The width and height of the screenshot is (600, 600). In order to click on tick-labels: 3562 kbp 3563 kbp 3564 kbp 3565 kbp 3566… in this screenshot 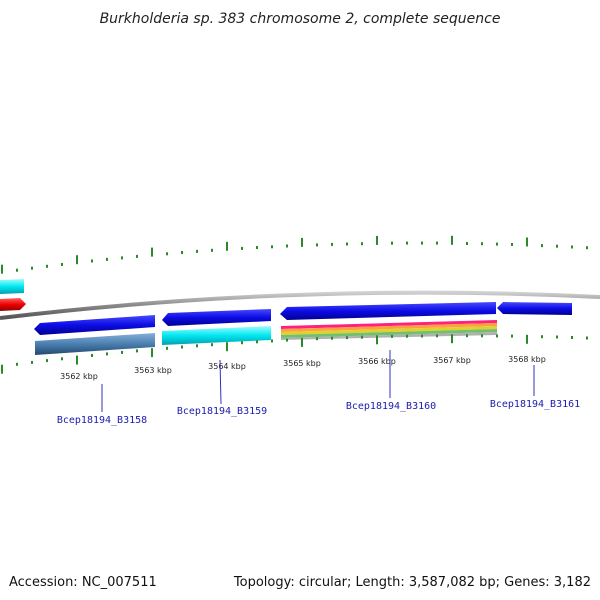, I will do `click(303, 368)`.